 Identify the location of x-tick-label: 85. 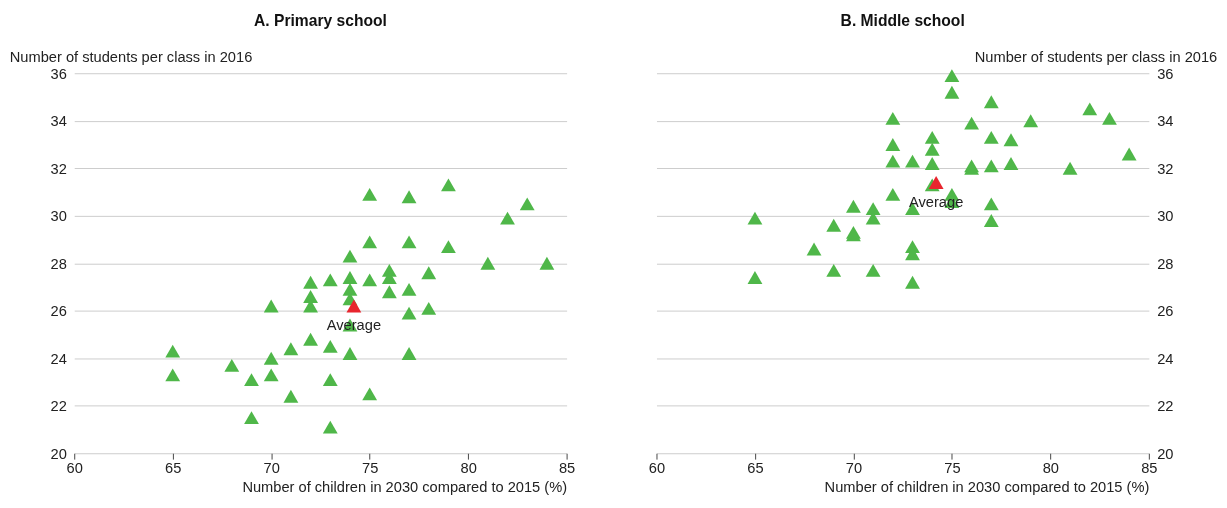
(1149, 468).